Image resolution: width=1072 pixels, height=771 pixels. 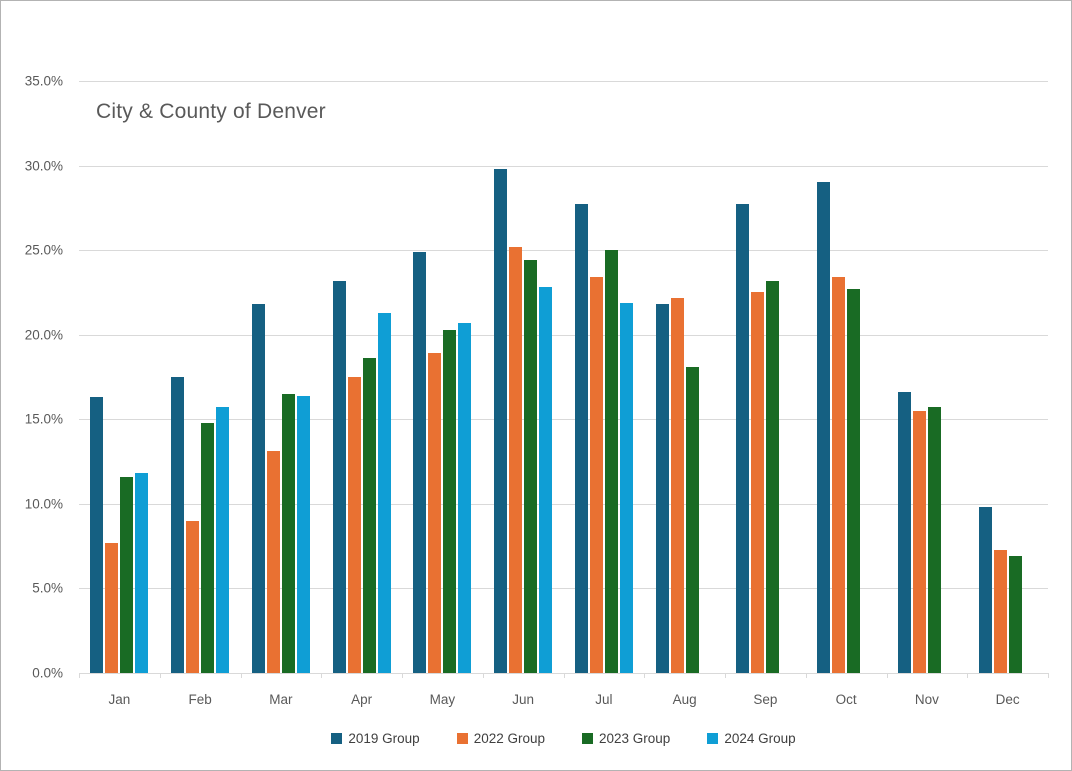 What do you see at coordinates (581, 438) in the screenshot?
I see `bar-2019-Jul` at bounding box center [581, 438].